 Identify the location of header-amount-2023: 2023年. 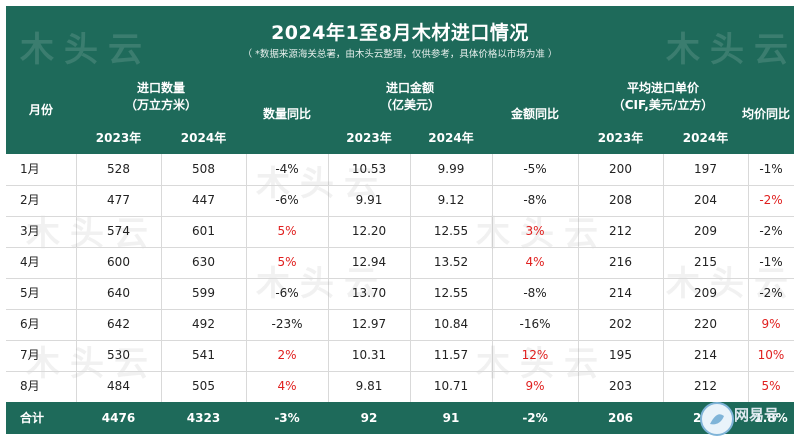
(369, 138).